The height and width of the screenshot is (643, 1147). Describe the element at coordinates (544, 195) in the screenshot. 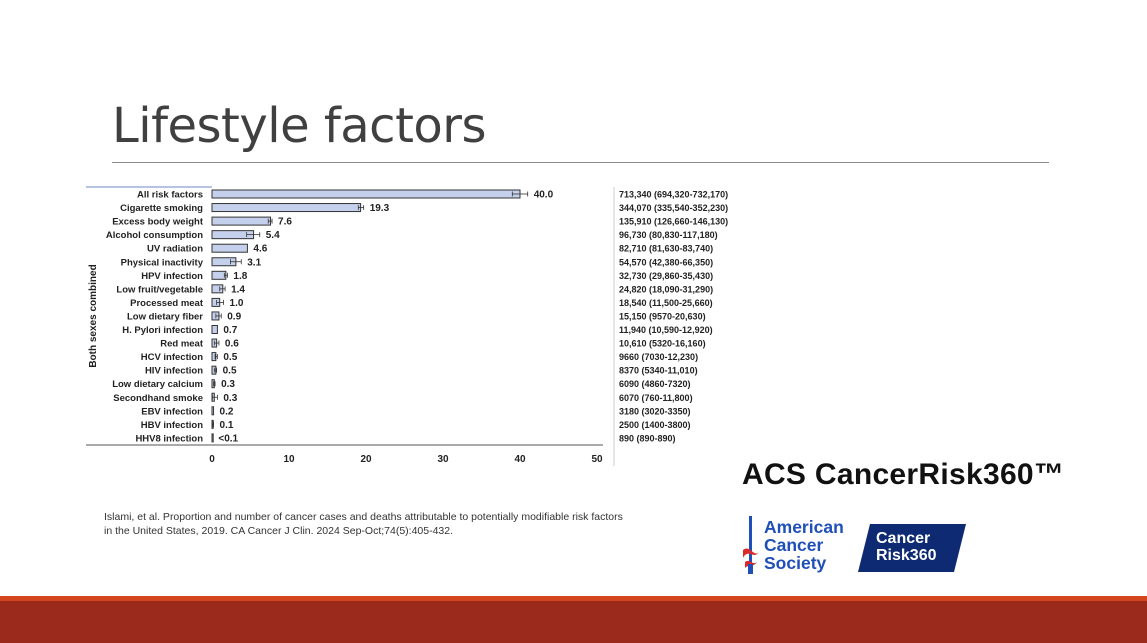

I see `value-label: 40.0` at that location.